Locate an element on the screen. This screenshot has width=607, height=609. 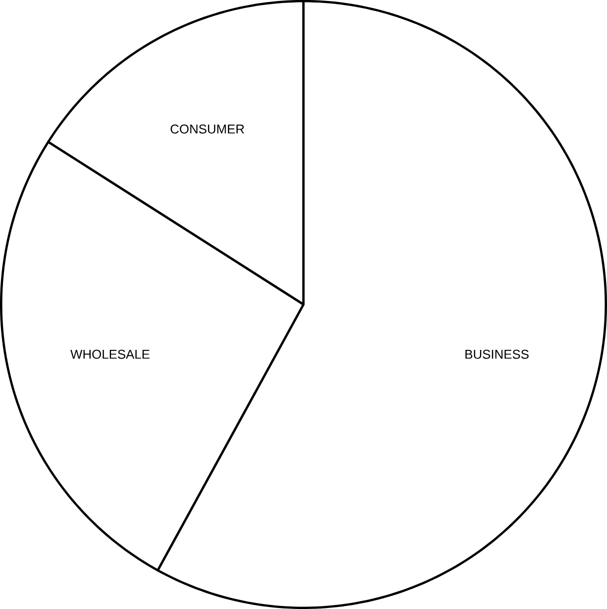
slice-label: BUSINESS is located at coordinates (497, 354).